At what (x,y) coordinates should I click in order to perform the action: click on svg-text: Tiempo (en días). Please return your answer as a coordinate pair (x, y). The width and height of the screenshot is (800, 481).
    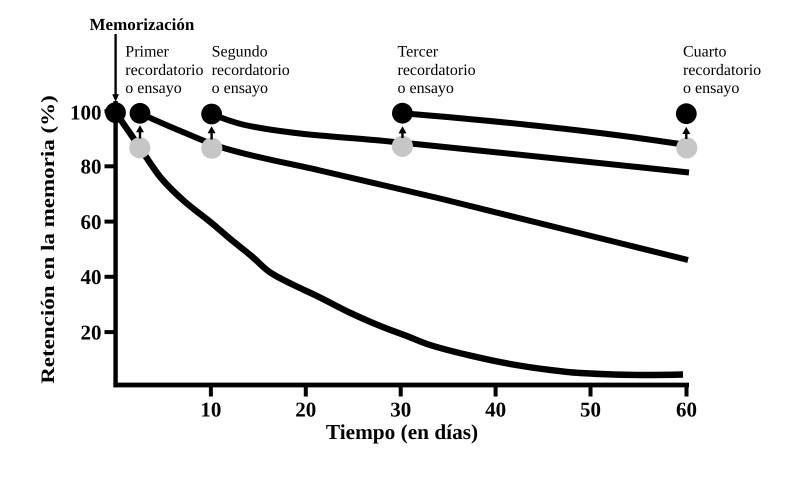
    Looking at the image, I should click on (402, 432).